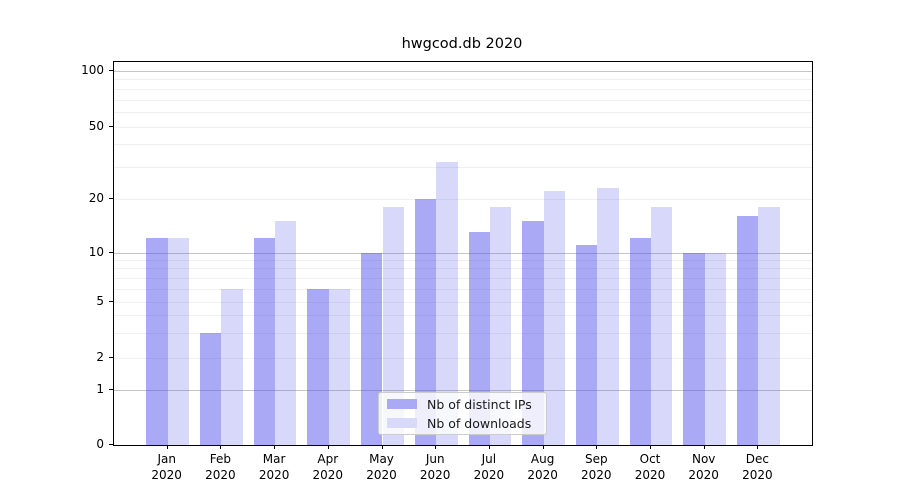 Image resolution: width=900 pixels, height=500 pixels. What do you see at coordinates (650, 459) in the screenshot?
I see `x-tick-month: Oct` at bounding box center [650, 459].